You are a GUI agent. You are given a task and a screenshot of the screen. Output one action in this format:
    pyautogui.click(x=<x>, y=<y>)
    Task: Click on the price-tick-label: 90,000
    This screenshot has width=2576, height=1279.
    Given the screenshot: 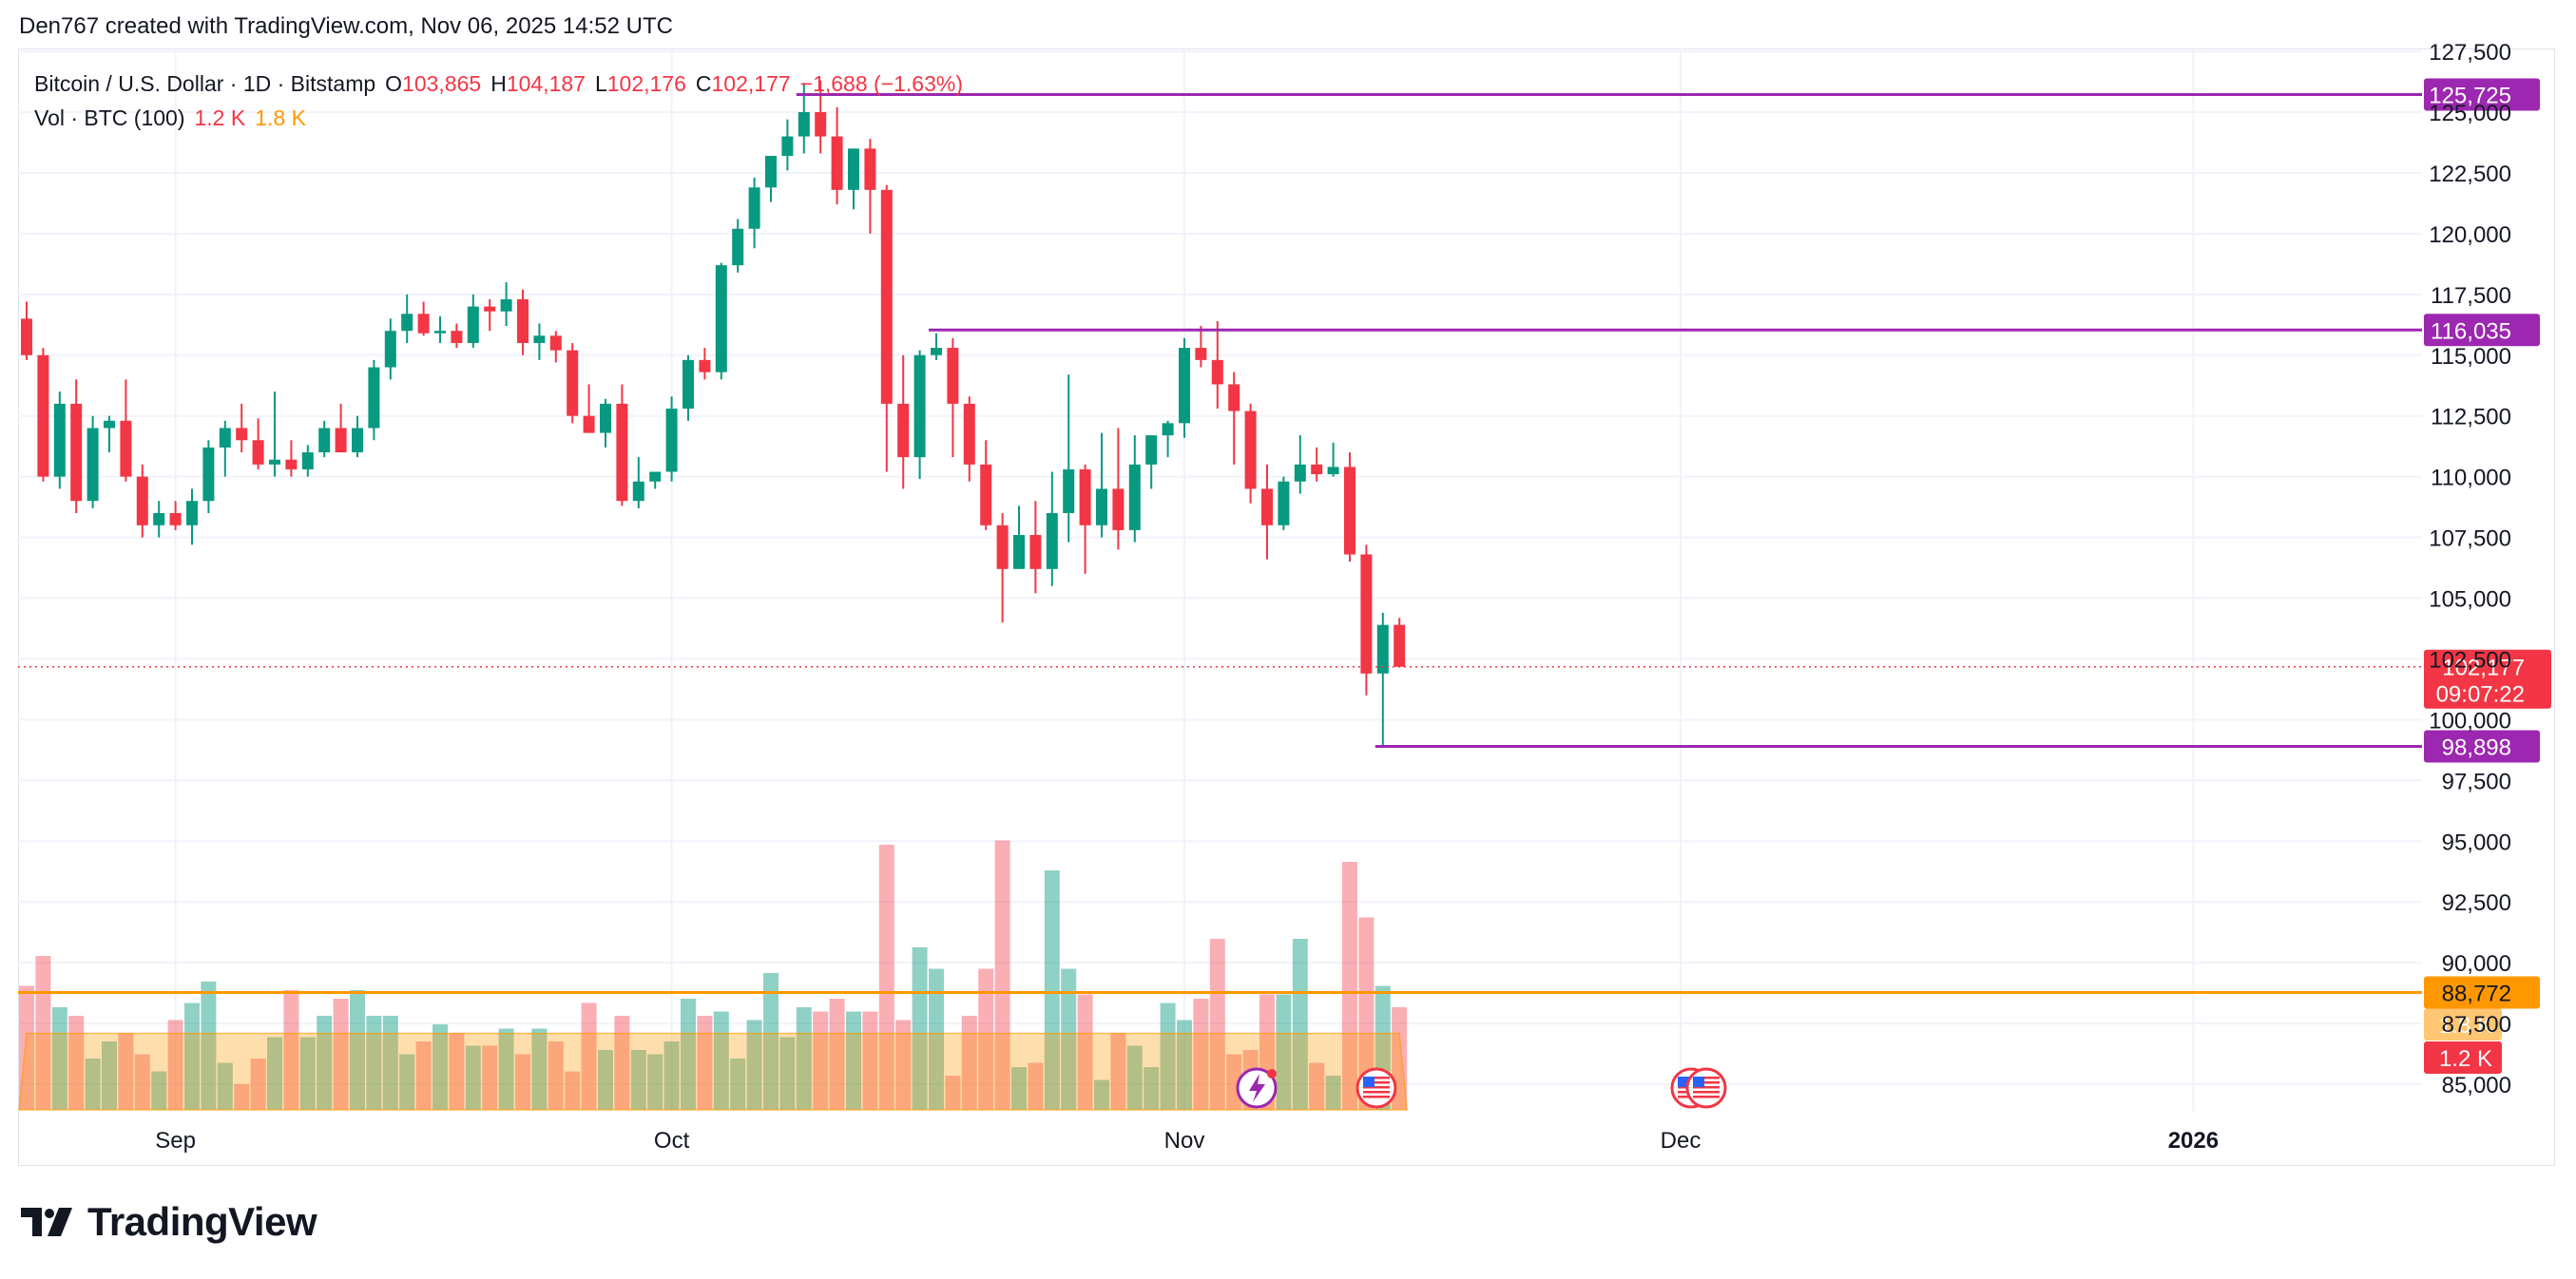 What is the action you would take?
    pyautogui.click(x=2476, y=964)
    